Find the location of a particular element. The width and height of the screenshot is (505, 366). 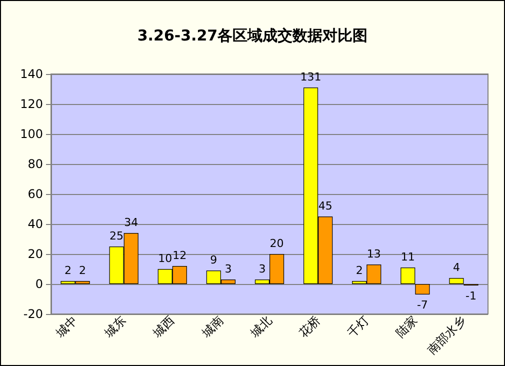

y-tick-label: 100 is located at coordinates (31, 134).